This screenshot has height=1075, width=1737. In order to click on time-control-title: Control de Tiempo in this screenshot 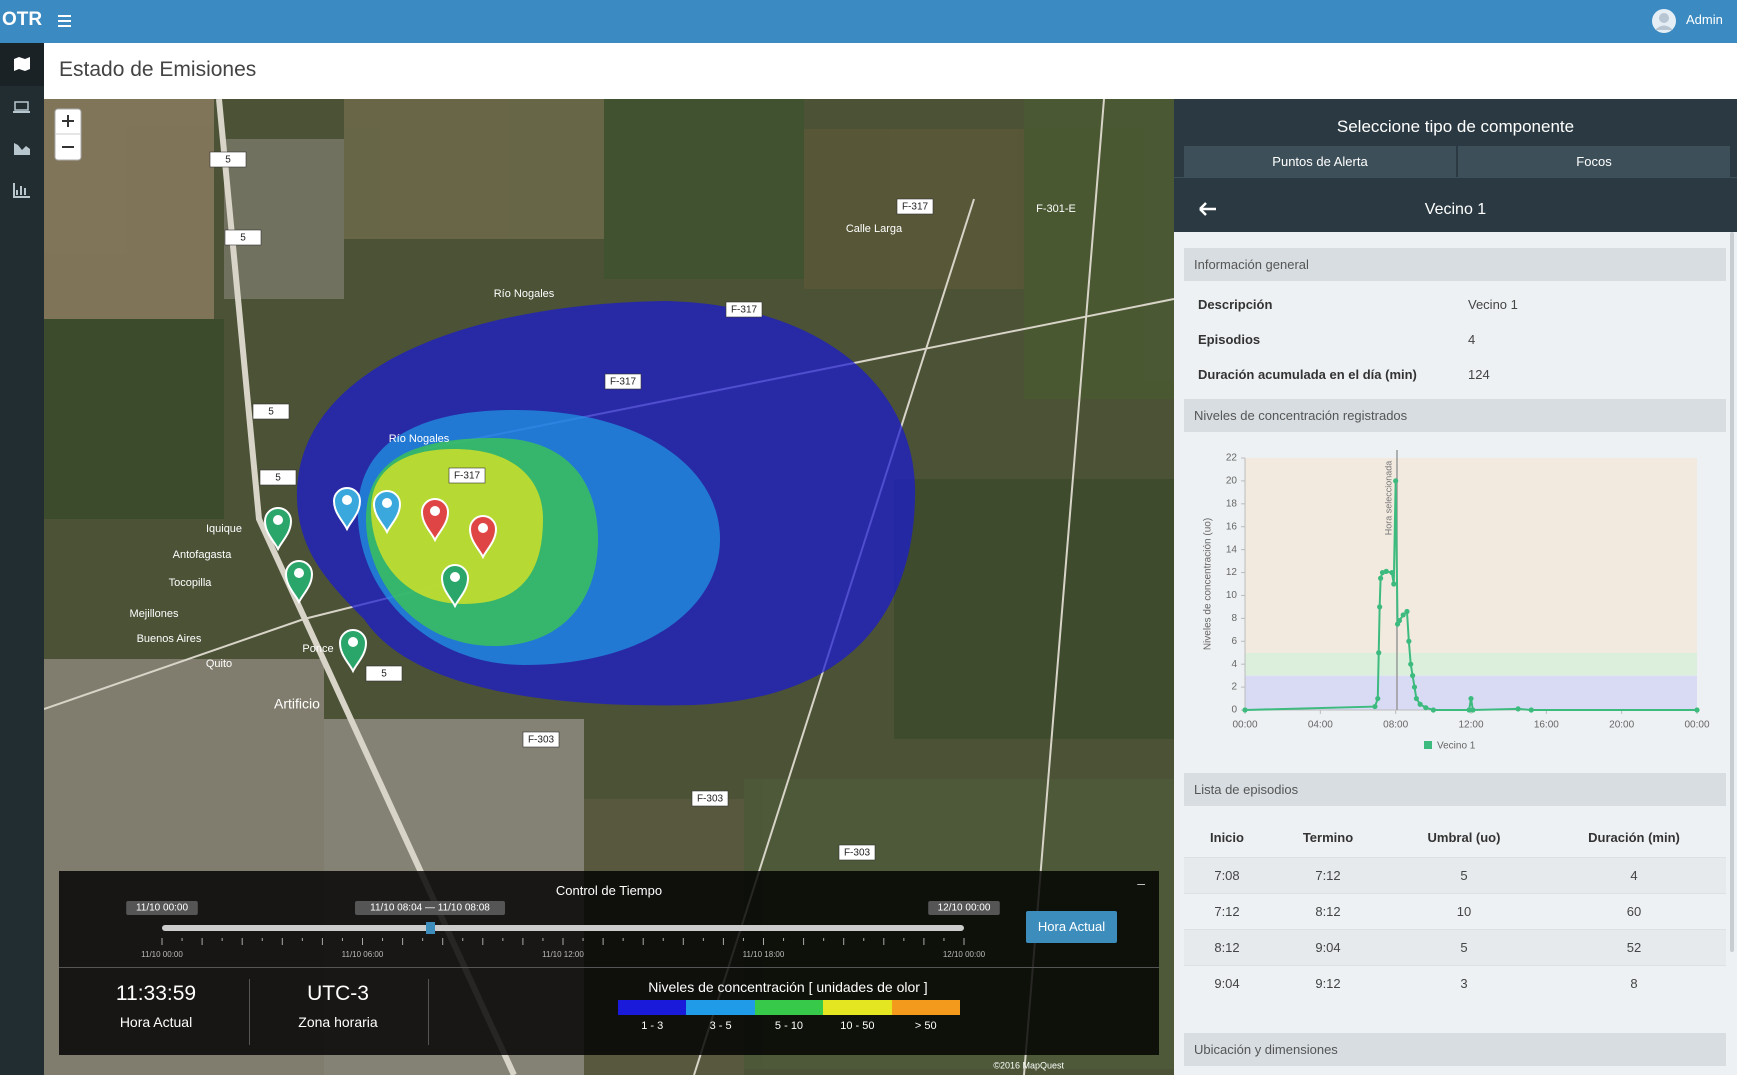, I will do `click(609, 890)`.